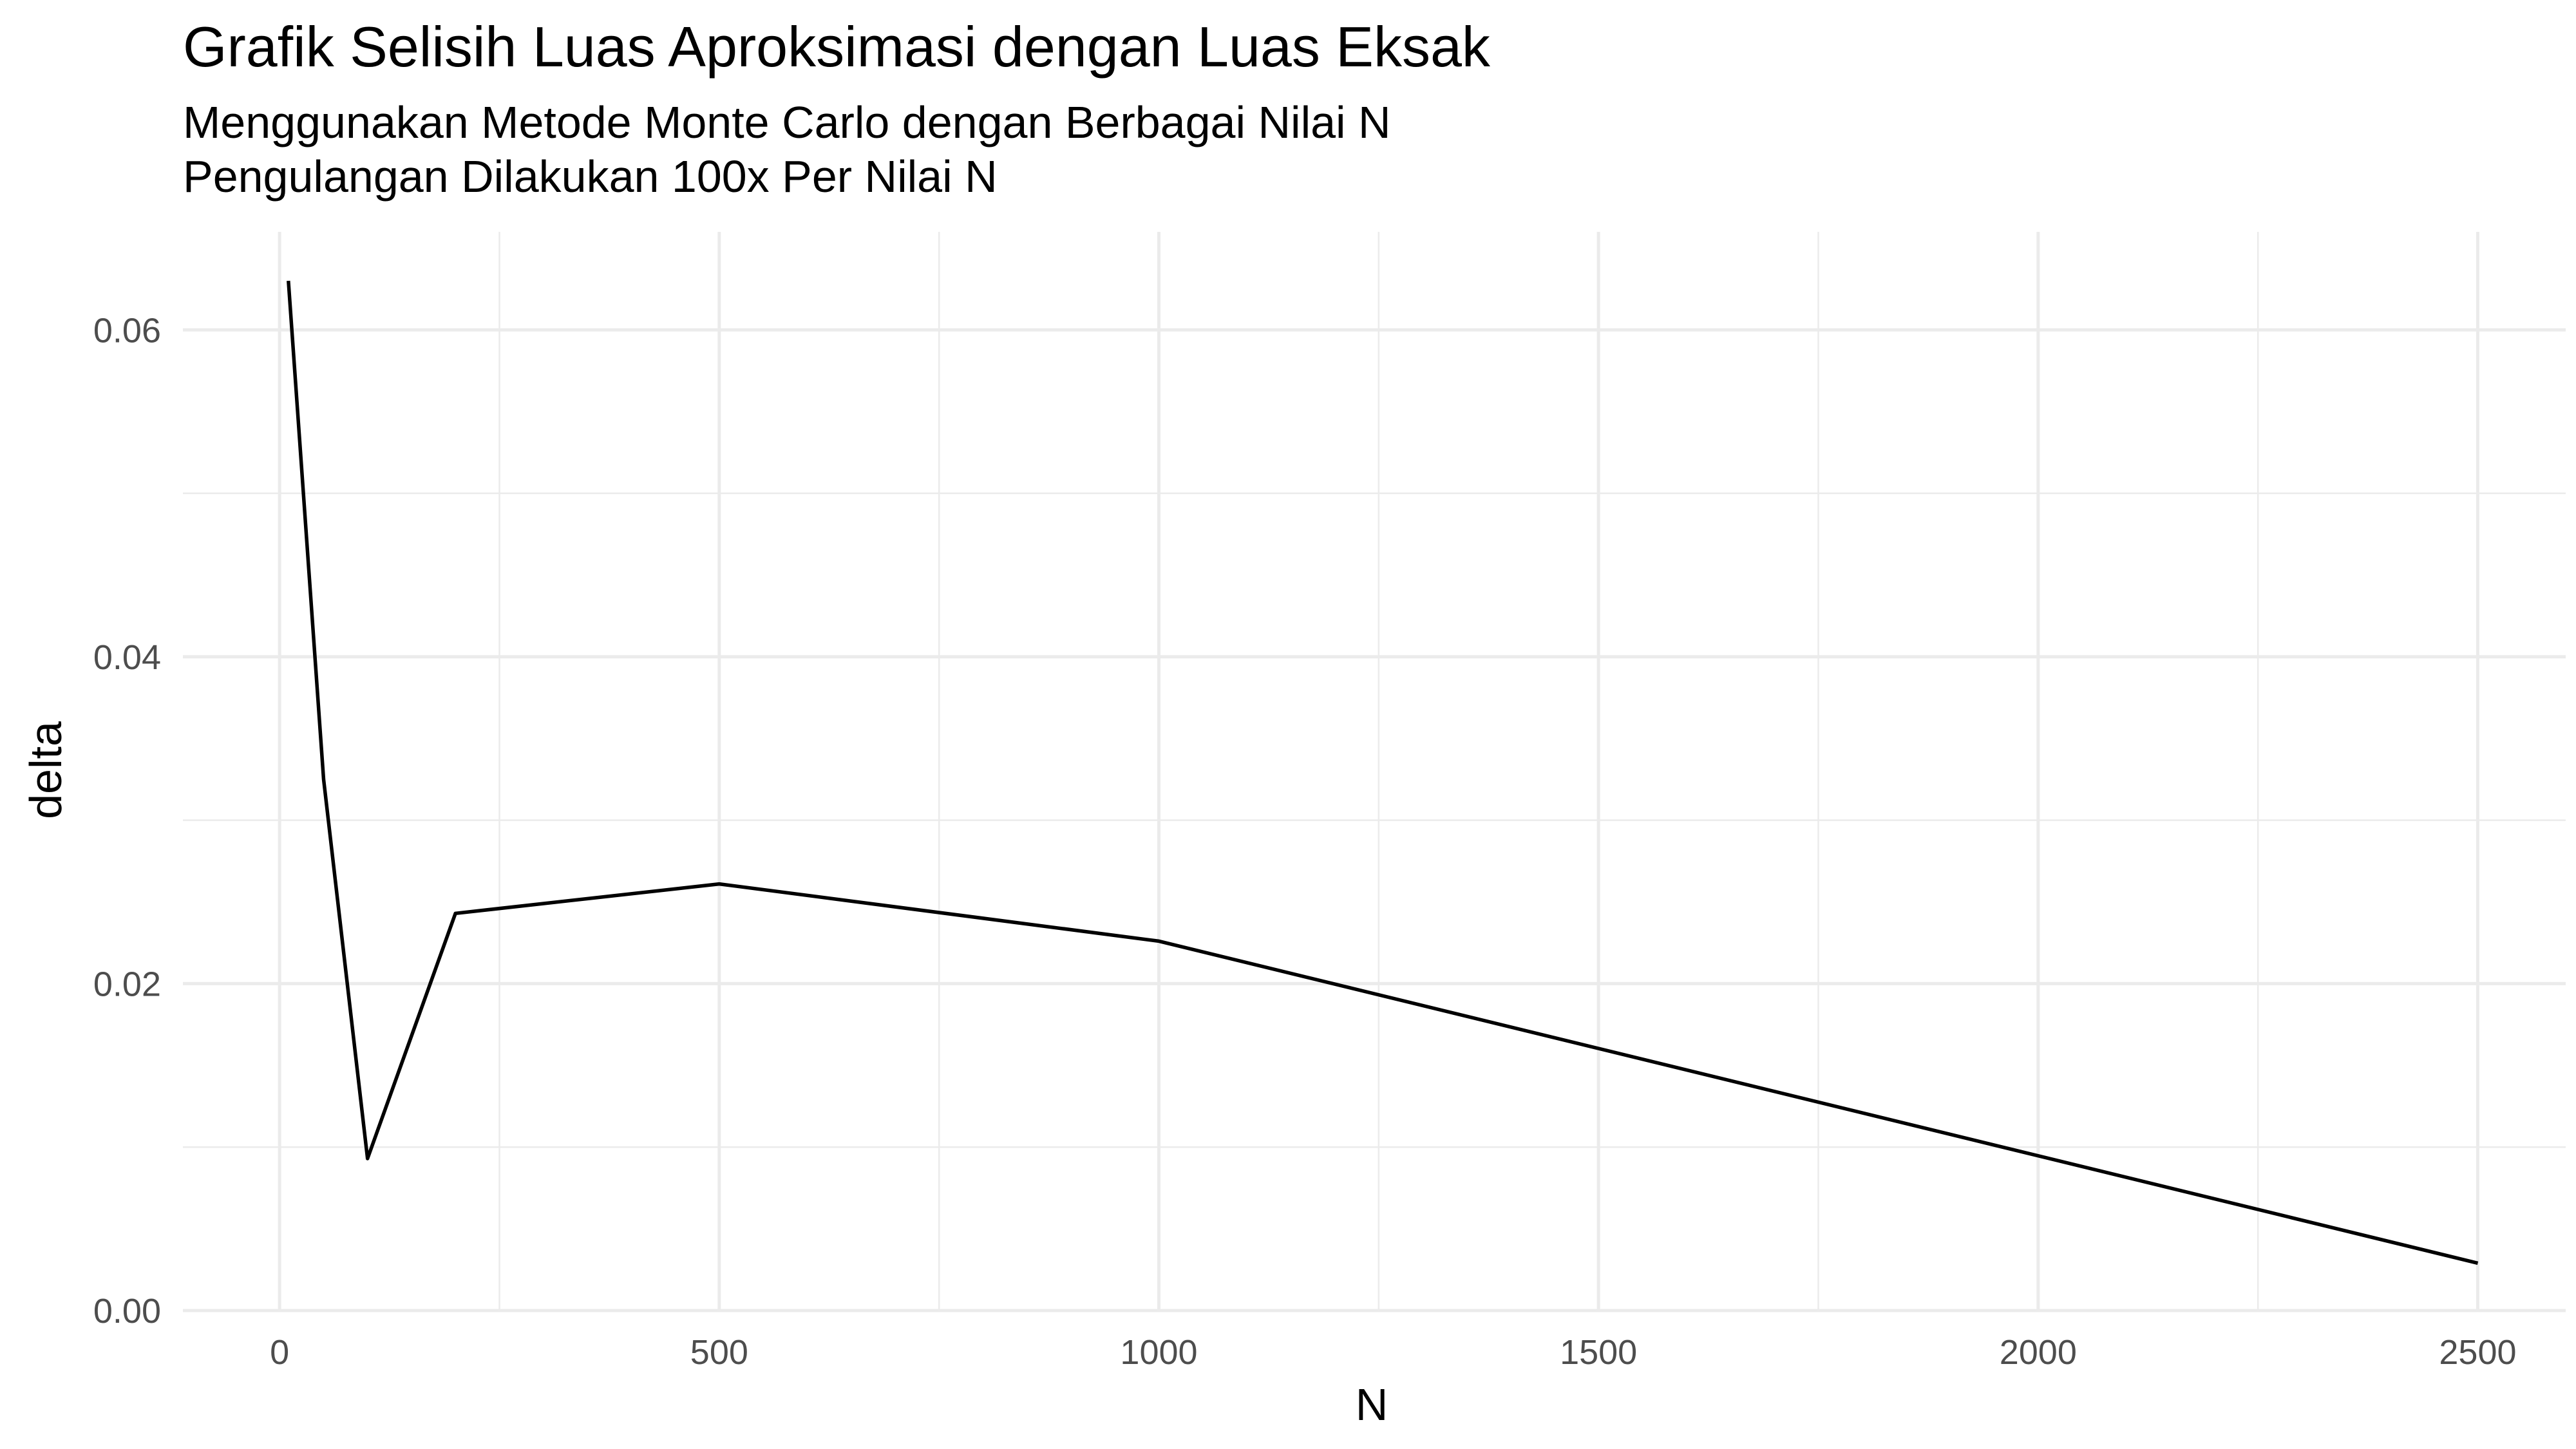 The image size is (2576, 1449). Describe the element at coordinates (46, 770) in the screenshot. I see `y-axis-title: delta` at that location.